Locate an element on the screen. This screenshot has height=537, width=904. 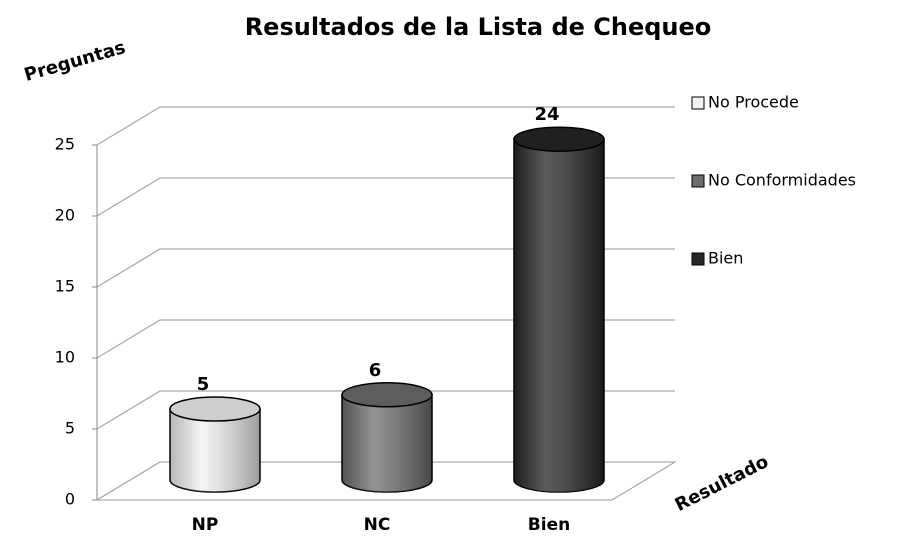
y-tick-label: 25 is located at coordinates (65, 144).